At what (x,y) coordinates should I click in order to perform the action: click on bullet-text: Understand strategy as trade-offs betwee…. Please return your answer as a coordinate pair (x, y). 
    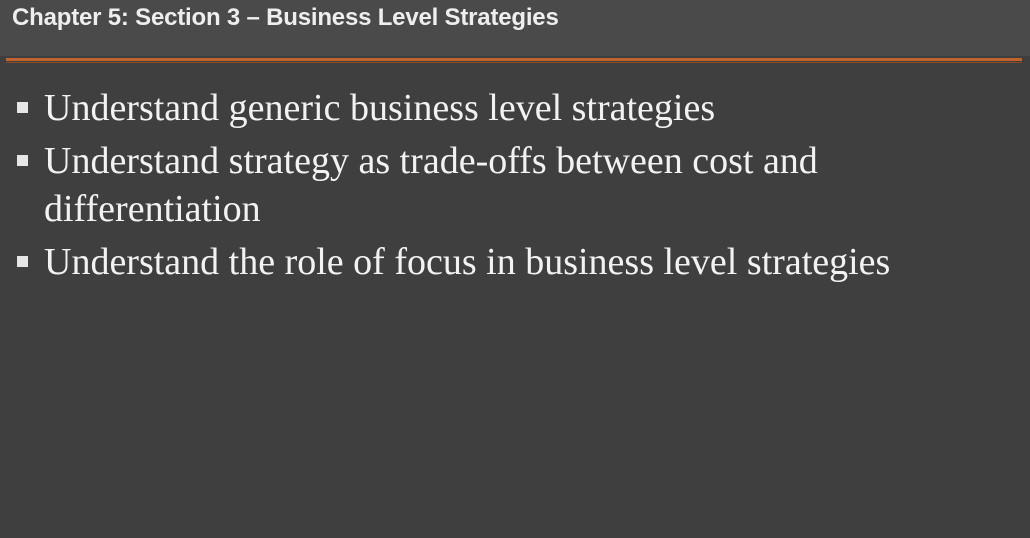
    Looking at the image, I should click on (431, 185).